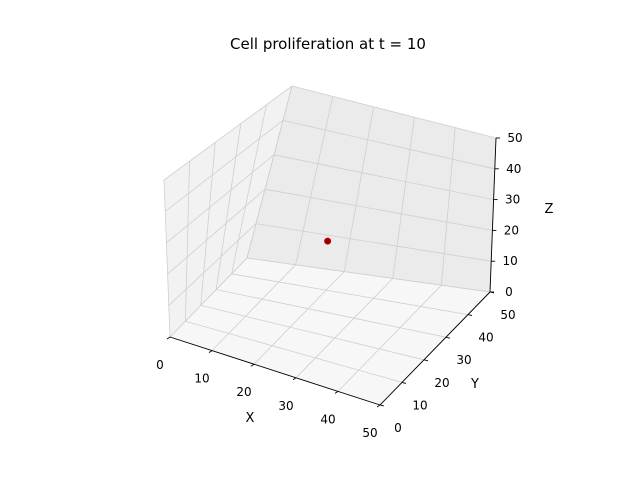  I want to click on y-tick-label: 40, so click(485, 338).